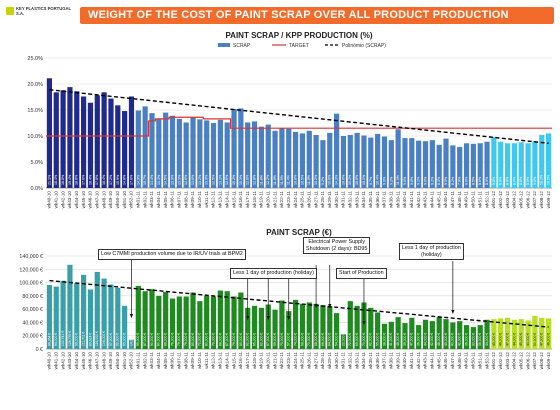 The image size is (560, 410). What do you see at coordinates (288, 360) in the screenshot?
I see `chart2-xtick-label: wk23-11` at bounding box center [288, 360].